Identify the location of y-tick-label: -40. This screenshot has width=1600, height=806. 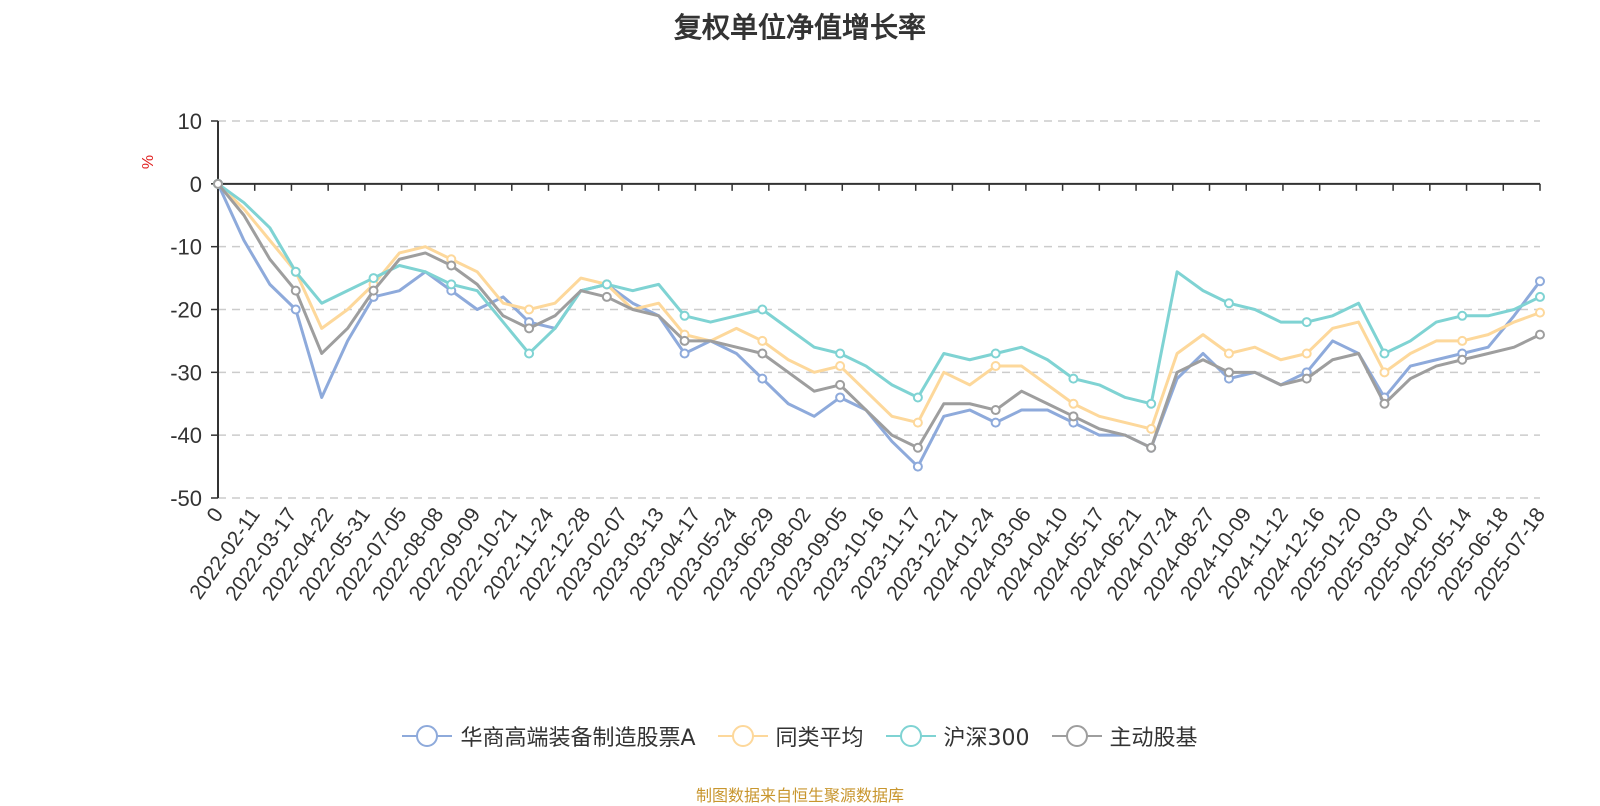
(186, 435).